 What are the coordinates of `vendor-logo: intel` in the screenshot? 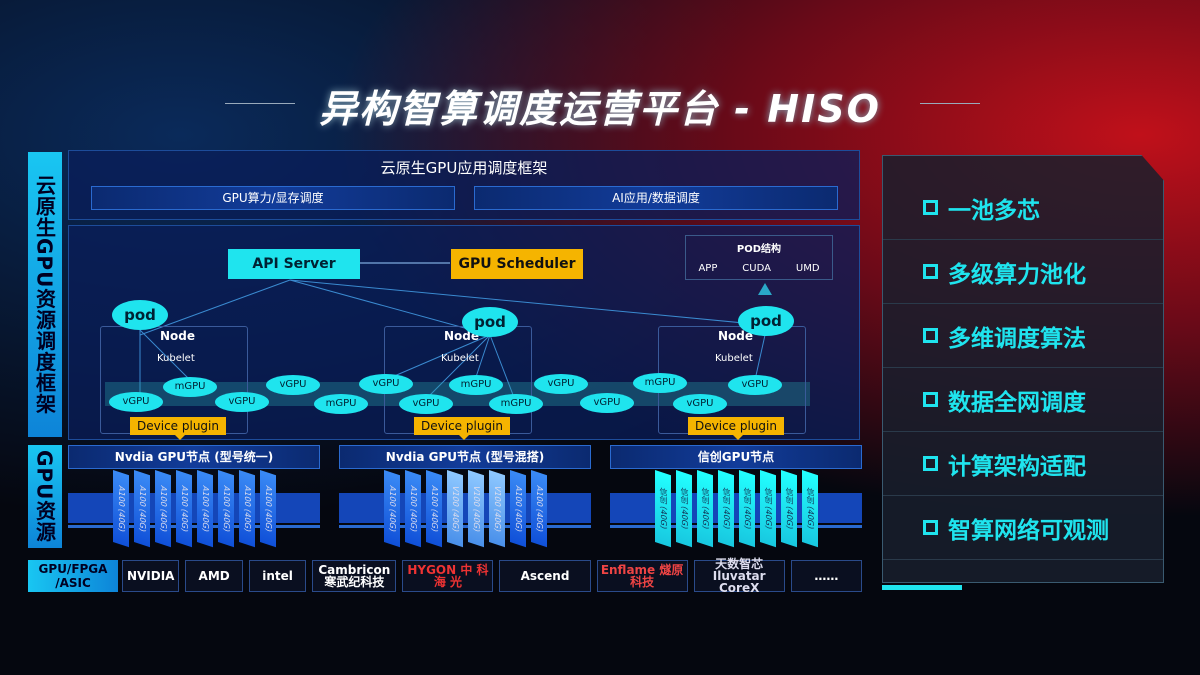 It's located at (277, 576).